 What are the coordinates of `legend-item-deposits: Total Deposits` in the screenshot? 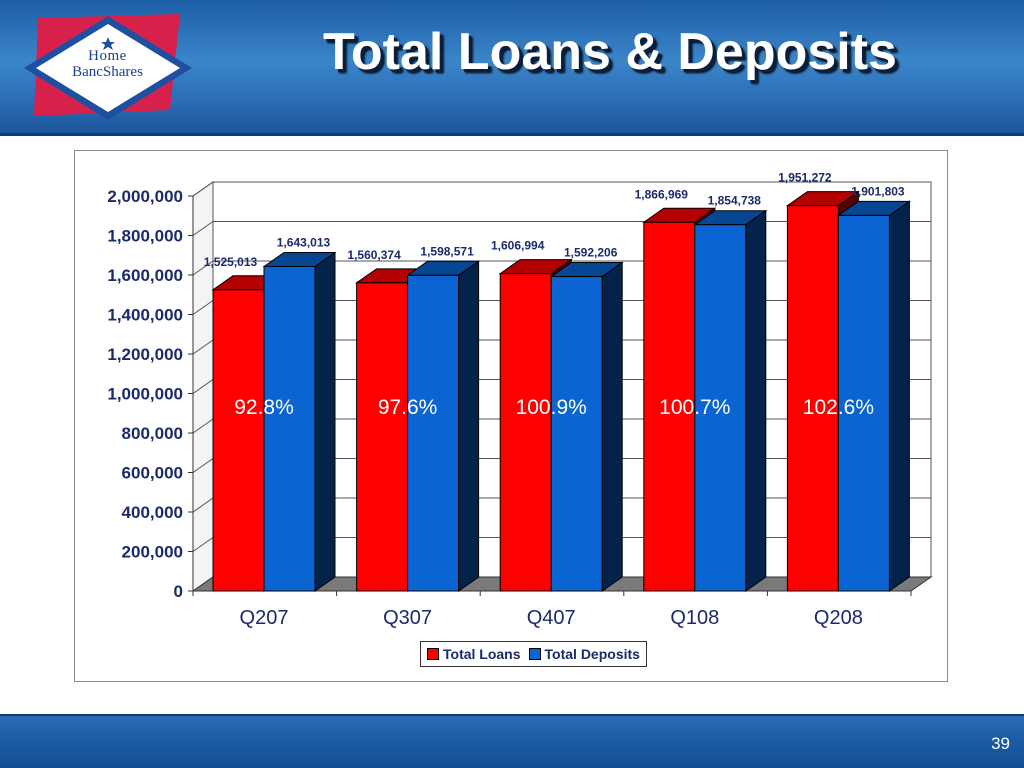 It's located at (584, 654).